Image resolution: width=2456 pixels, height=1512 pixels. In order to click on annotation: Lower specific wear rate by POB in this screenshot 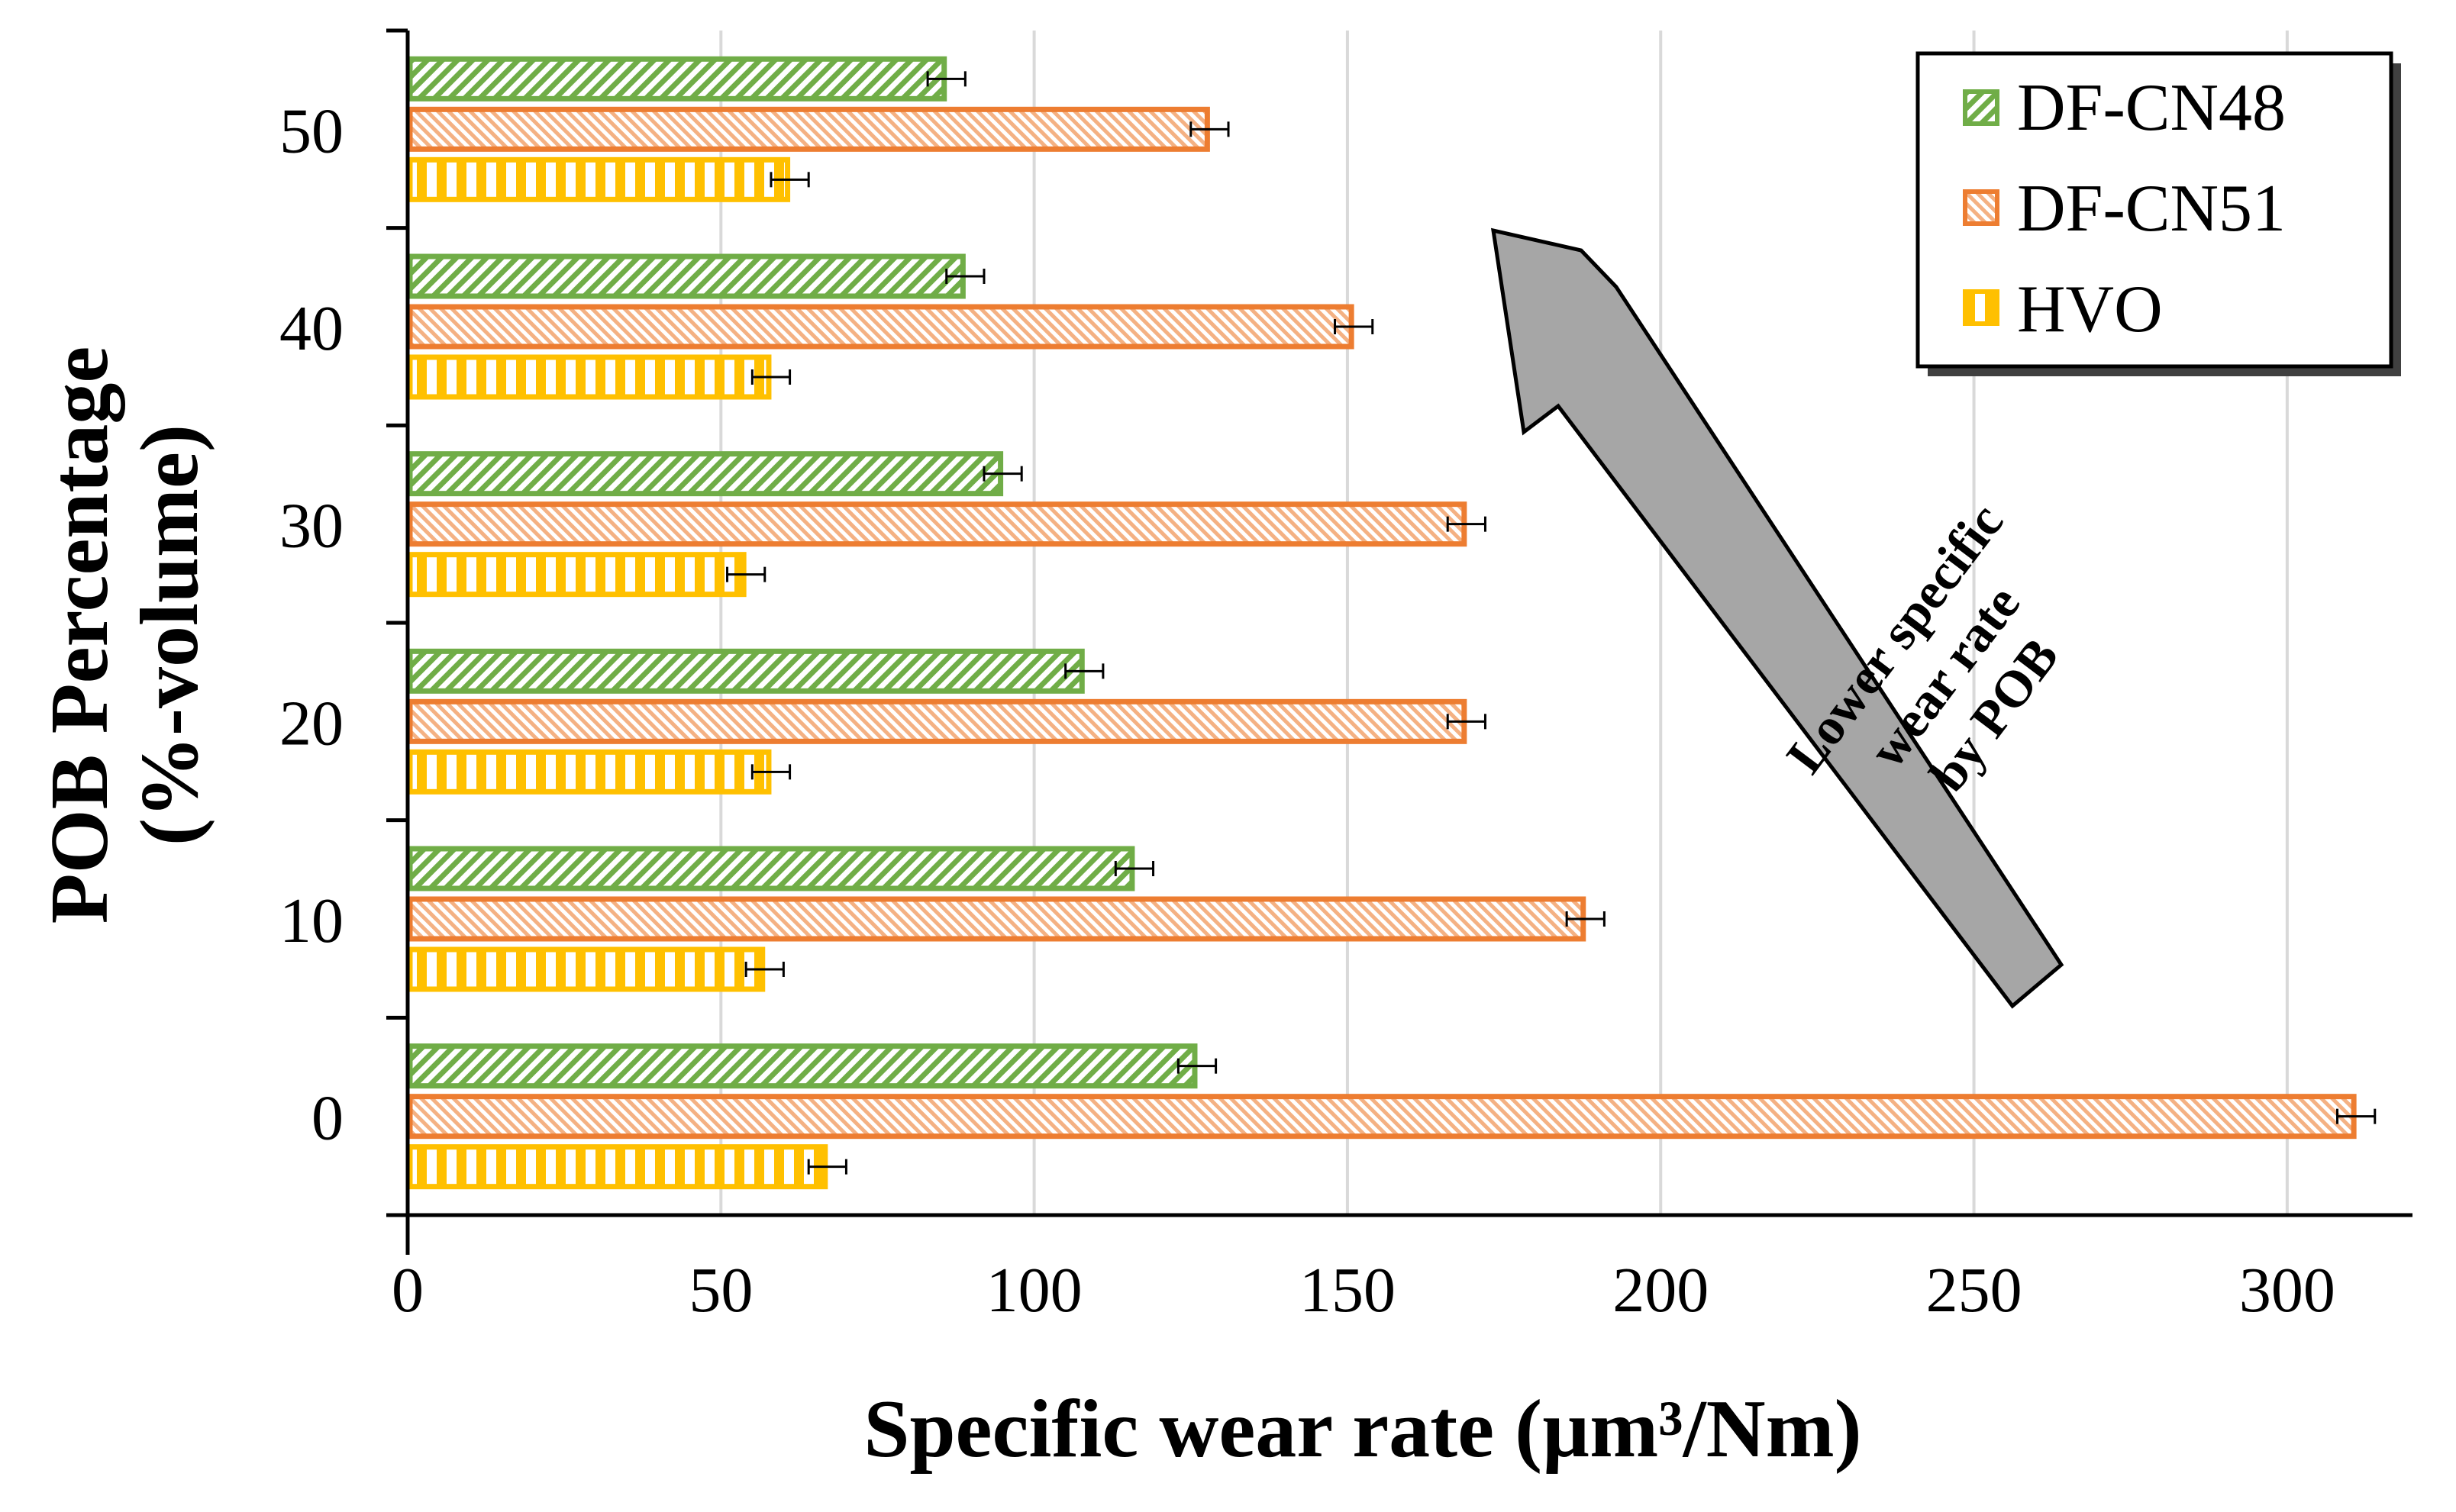, I will do `click(1780, 618)`.